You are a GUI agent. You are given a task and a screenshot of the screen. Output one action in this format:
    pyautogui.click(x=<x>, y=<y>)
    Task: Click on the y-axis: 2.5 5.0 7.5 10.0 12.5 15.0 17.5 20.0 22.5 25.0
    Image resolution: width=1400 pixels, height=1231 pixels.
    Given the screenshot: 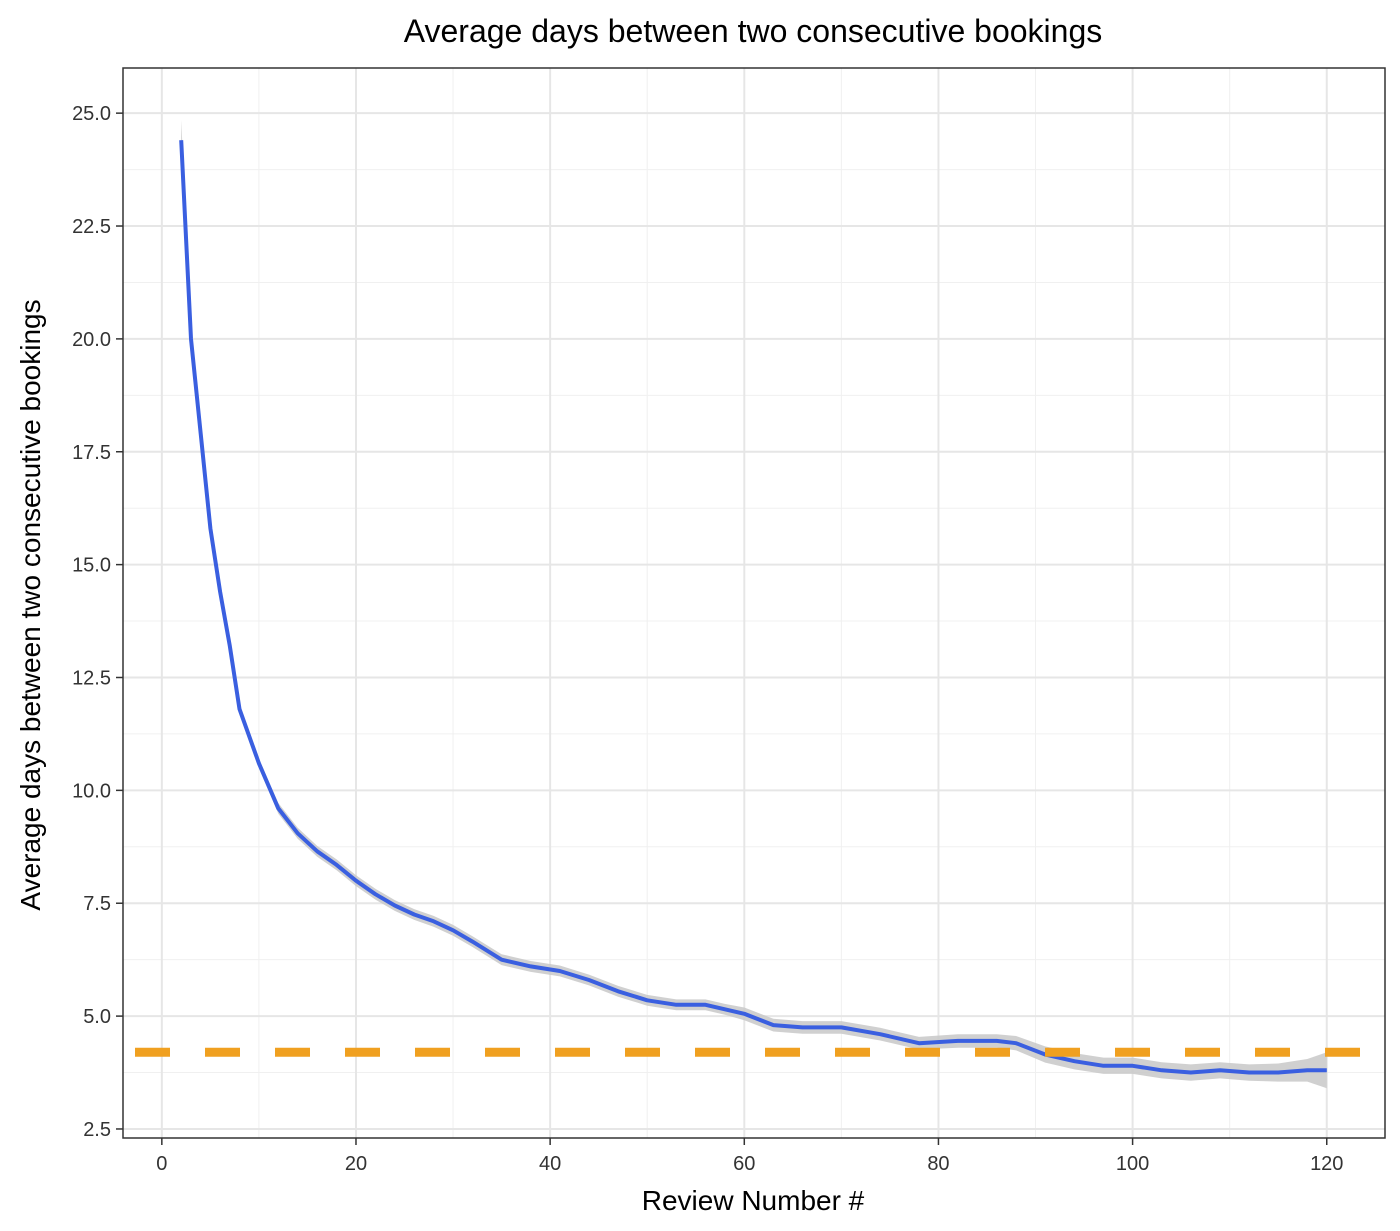 What is the action you would take?
    pyautogui.click(x=97, y=622)
    